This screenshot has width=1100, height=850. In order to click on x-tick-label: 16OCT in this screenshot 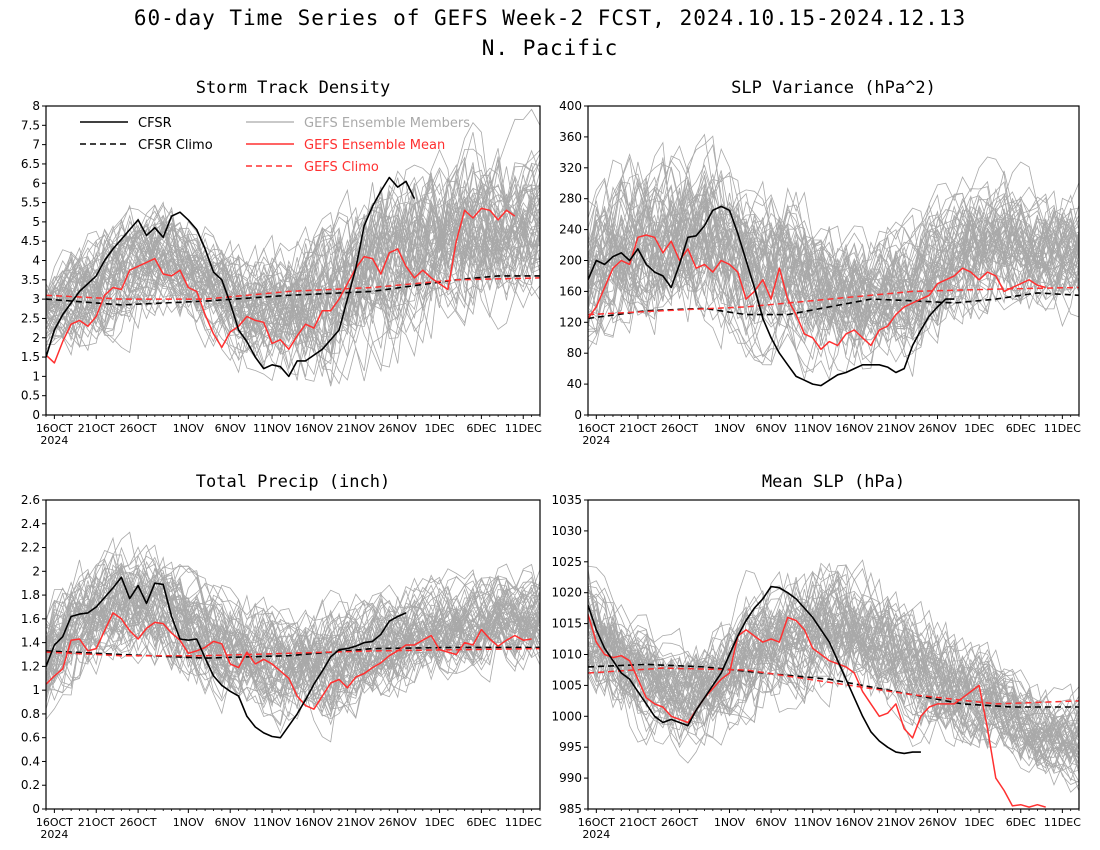, I will do `click(596, 428)`.